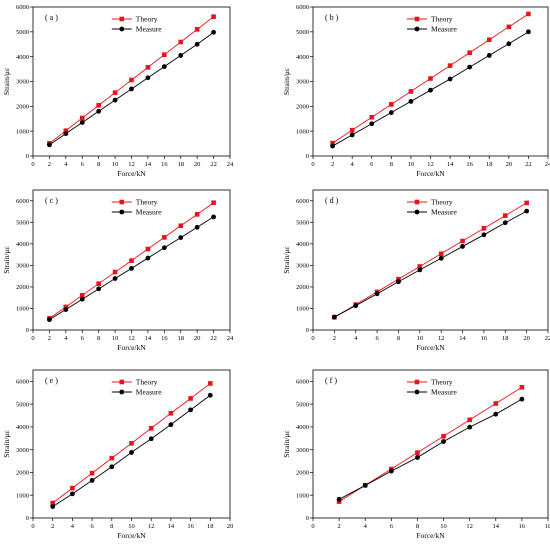 The width and height of the screenshot is (550, 545). Describe the element at coordinates (49, 338) in the screenshot. I see `x-tick-label: 2` at that location.